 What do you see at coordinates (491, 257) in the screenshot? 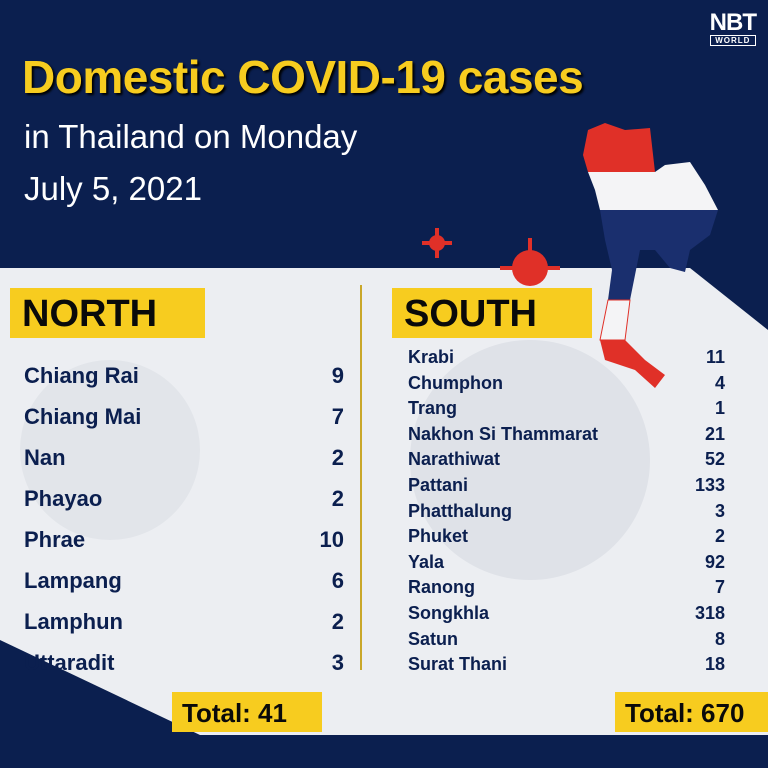
I see `virus-icon` at bounding box center [491, 257].